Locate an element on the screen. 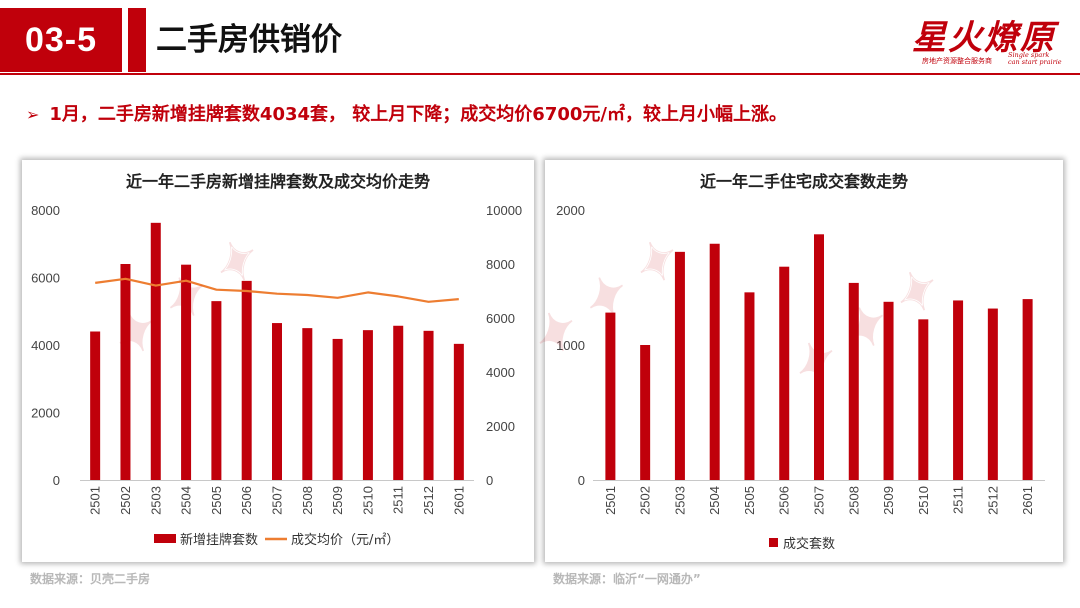 Image resolution: width=1080 pixels, height=608 pixels. right-axis-tick-label: 4000 is located at coordinates (500, 372).